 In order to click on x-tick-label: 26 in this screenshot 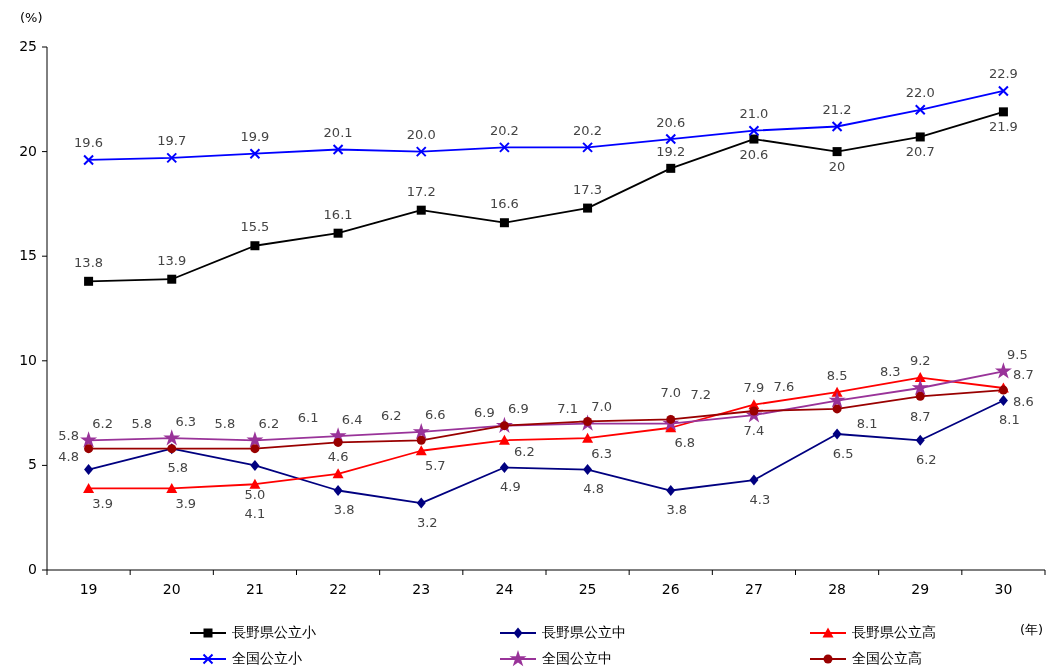, I will do `click(670, 589)`.